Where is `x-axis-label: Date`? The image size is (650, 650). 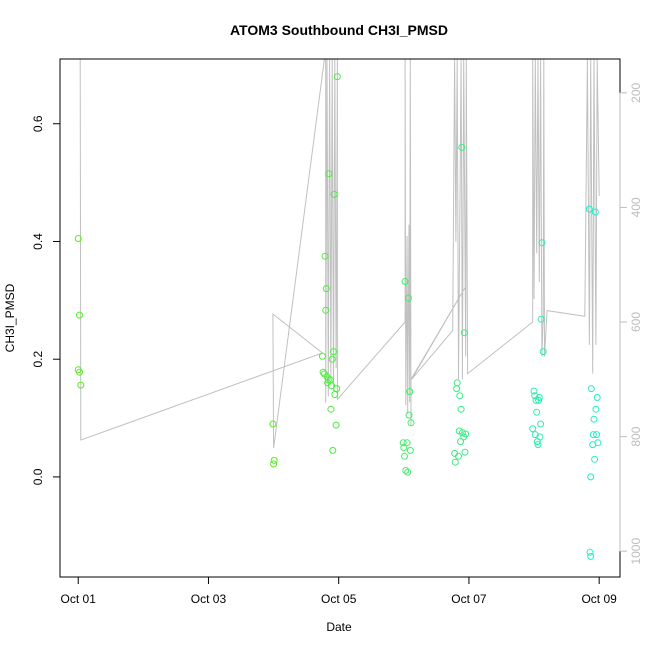 x-axis-label: Date is located at coordinates (339, 627).